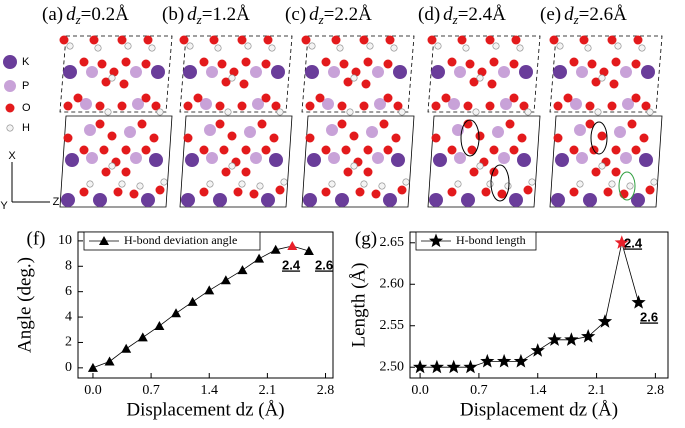 This screenshot has width=685, height=428. I want to click on dz-subscript: z, so click(199, 19).